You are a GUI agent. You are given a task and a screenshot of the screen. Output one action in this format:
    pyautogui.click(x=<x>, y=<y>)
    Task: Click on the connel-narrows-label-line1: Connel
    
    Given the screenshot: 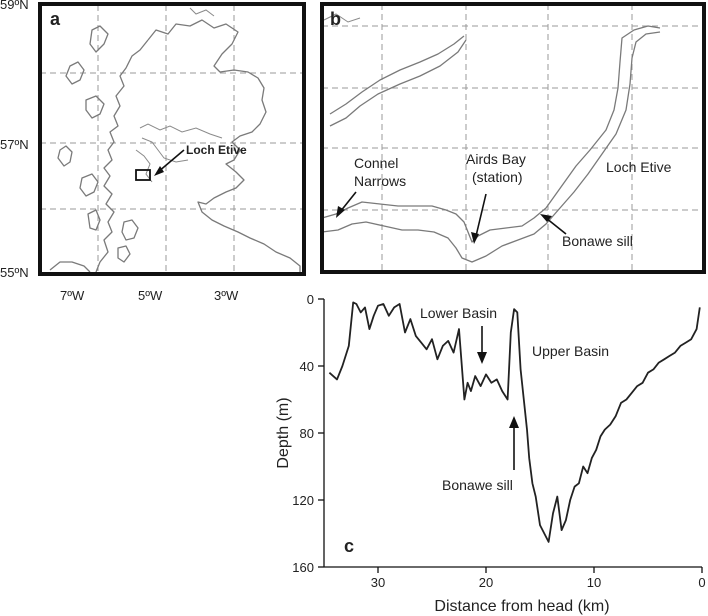 What is the action you would take?
    pyautogui.click(x=376, y=163)
    